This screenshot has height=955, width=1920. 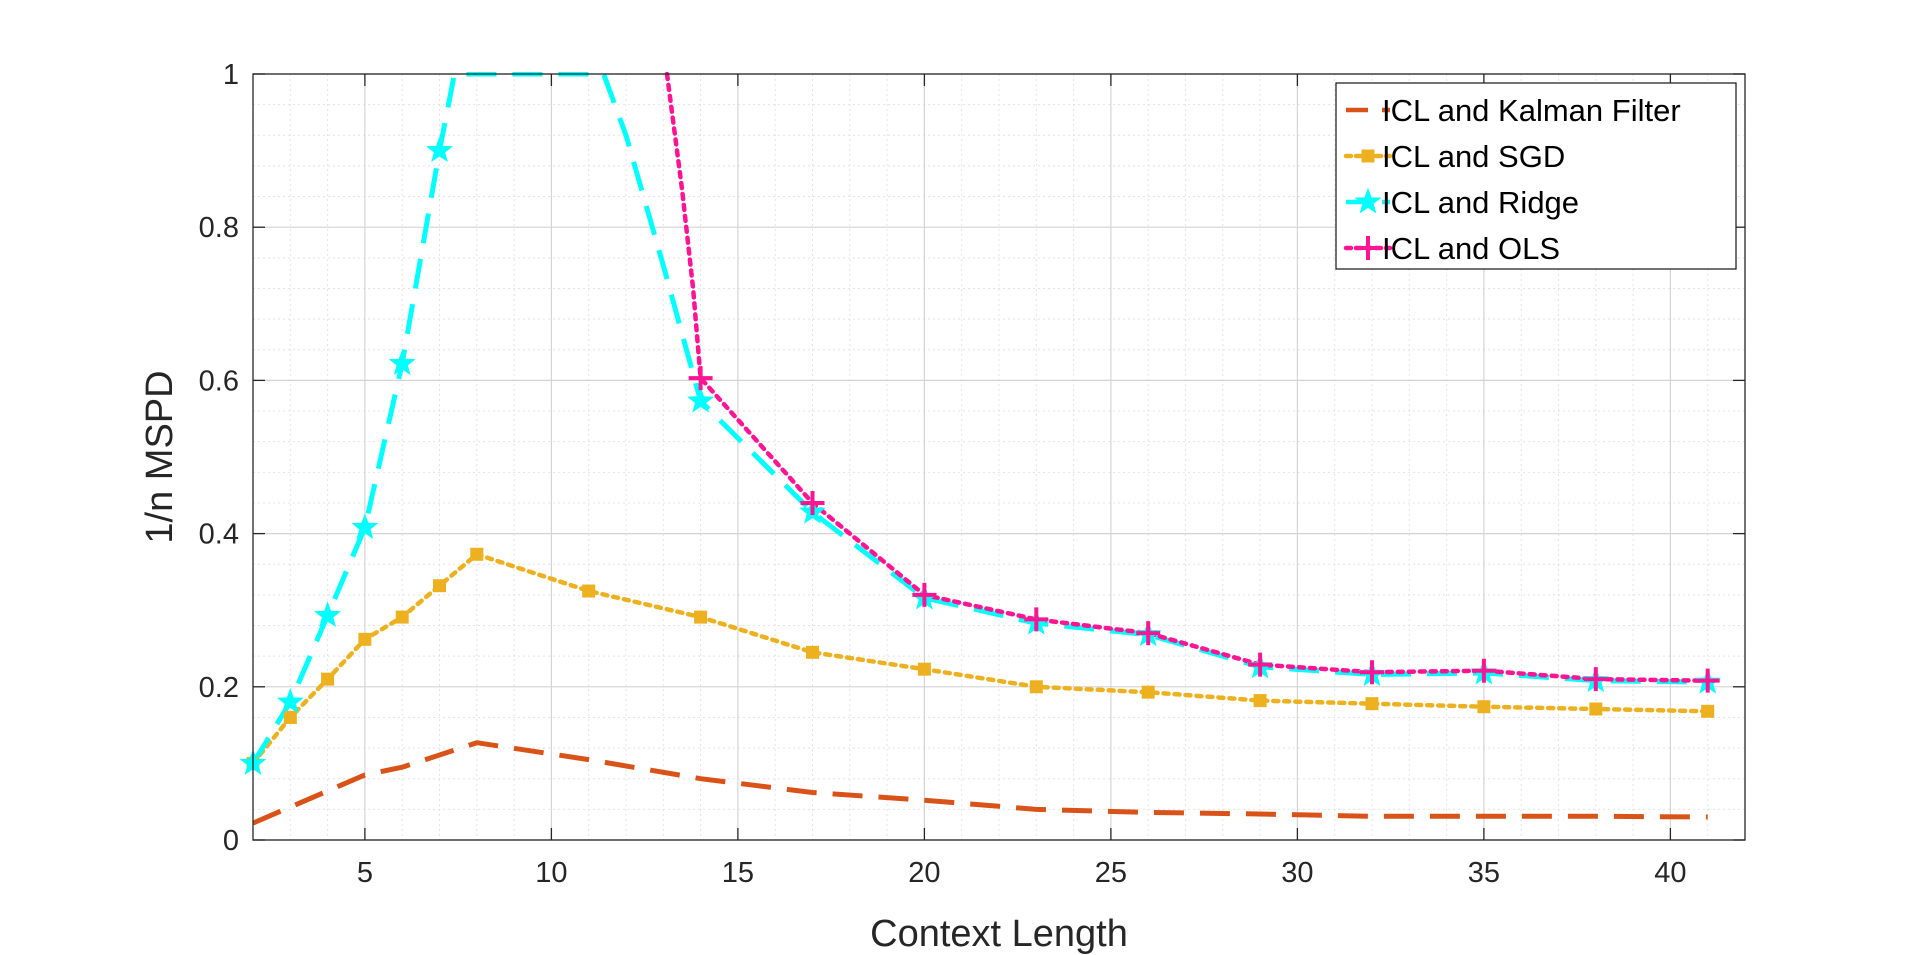 What do you see at coordinates (231, 841) in the screenshot?
I see `y-tick-label: 0` at bounding box center [231, 841].